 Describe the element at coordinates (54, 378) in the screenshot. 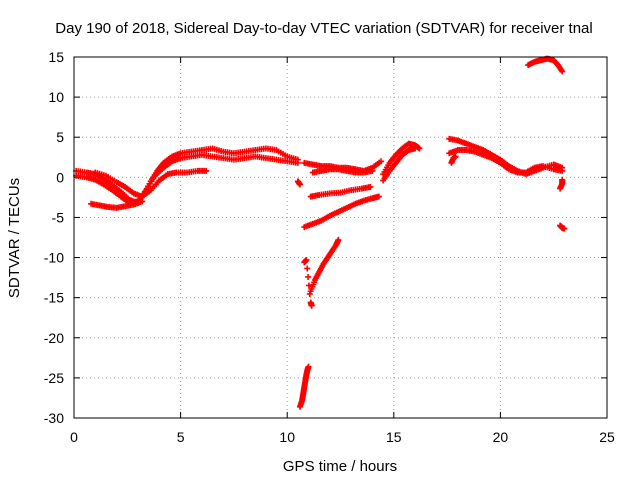

I see `y-tick-label: -25` at that location.